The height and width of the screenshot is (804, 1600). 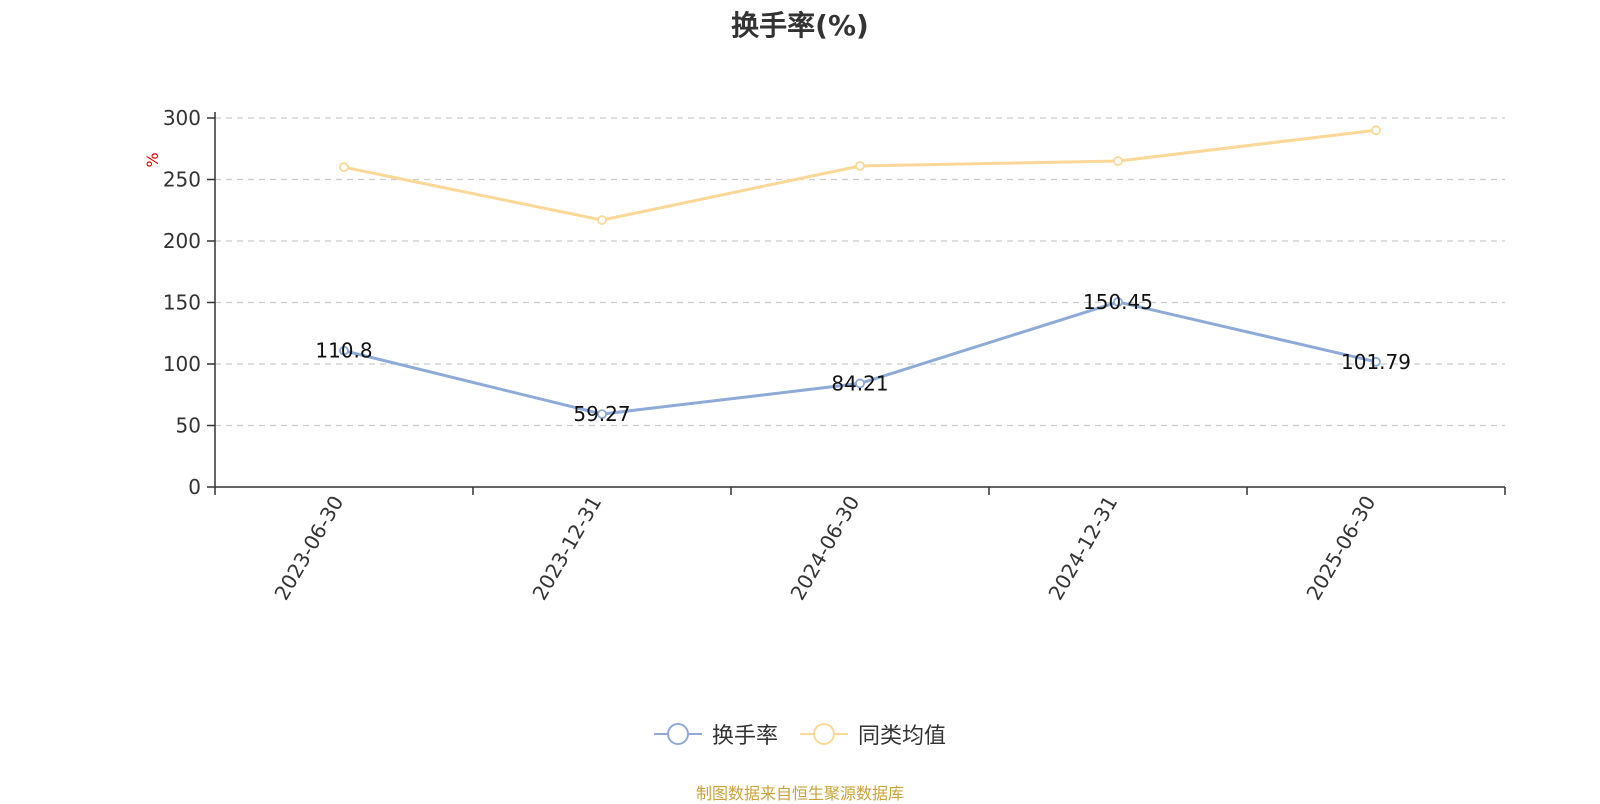 I want to click on y-tick-label: 0, so click(x=194, y=487).